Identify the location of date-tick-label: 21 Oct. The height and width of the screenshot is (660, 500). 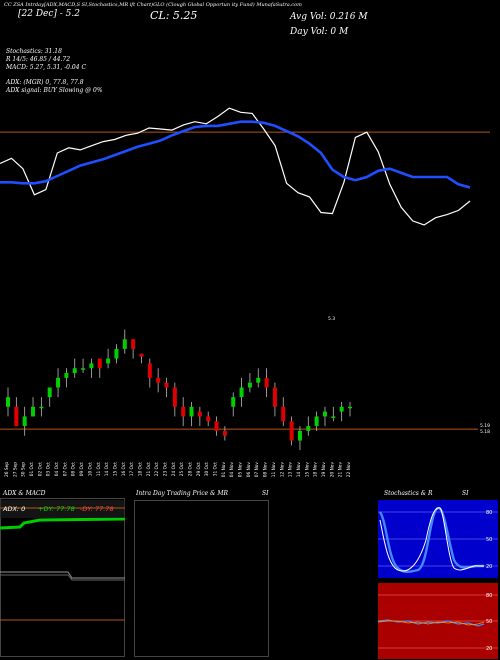
(149, 469).